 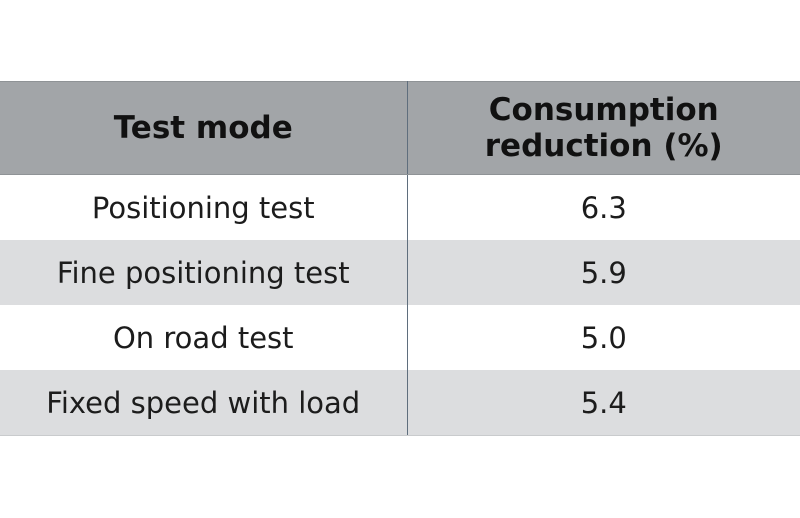 I want to click on cell-test-mode: Positioning test, so click(x=204, y=207).